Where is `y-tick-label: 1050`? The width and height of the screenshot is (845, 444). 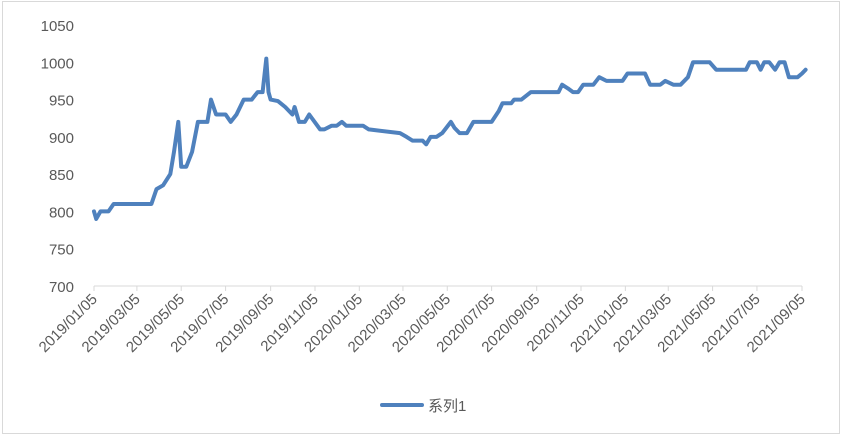 y-tick-label: 1050 is located at coordinates (57, 26).